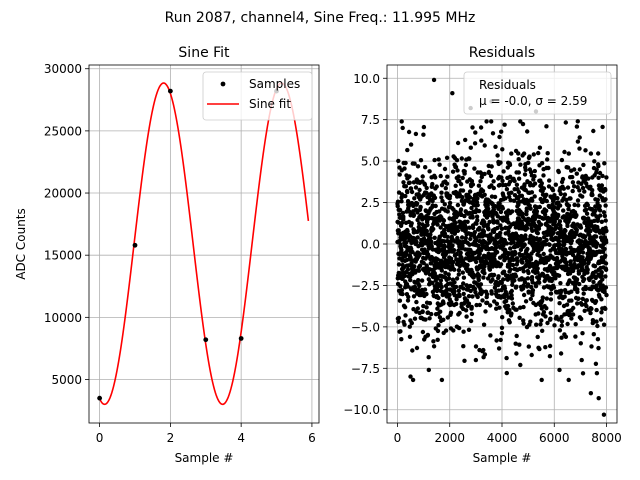 The height and width of the screenshot is (480, 640). What do you see at coordinates (502, 53) in the screenshot?
I see `residuals-title: Residuals` at bounding box center [502, 53].